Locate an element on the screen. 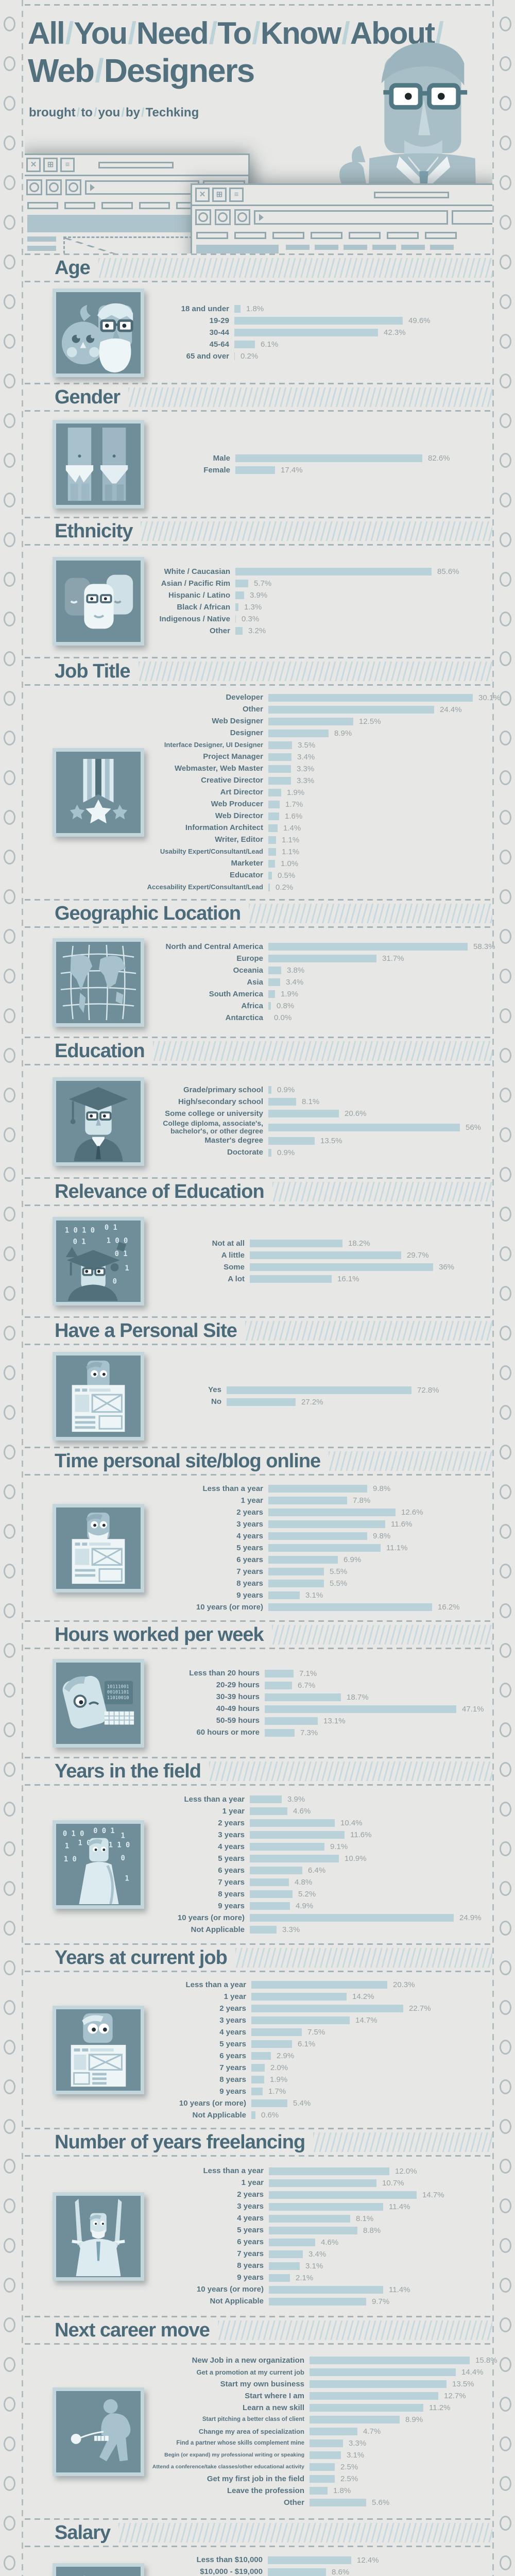 The height and width of the screenshot is (2576, 515). chart-row: Africa 0.8% is located at coordinates (318, 1006).